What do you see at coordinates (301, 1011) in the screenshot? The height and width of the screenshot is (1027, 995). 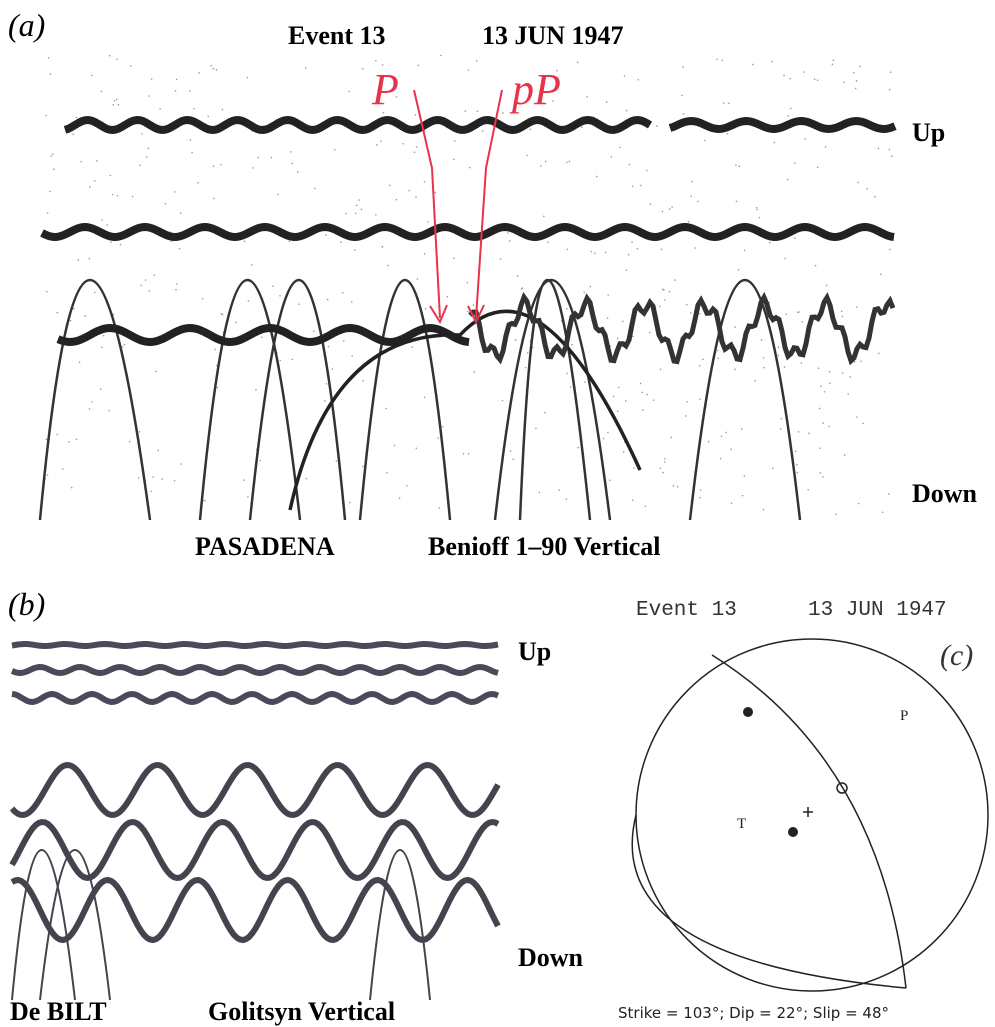 I see `instrument-name: Golitsyn Vertical` at bounding box center [301, 1011].